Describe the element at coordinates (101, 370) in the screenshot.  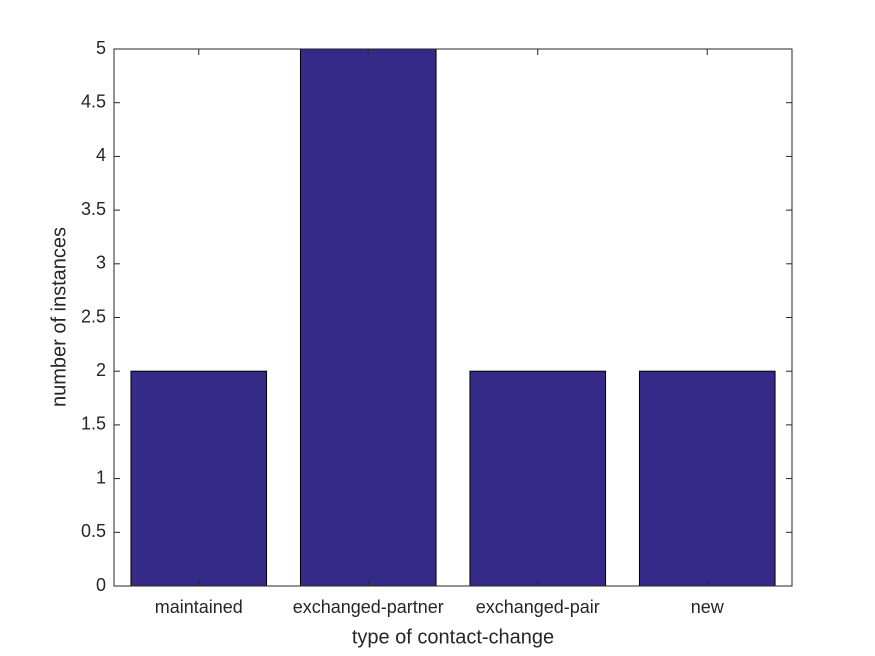
I see `y-tick-label: 2` at that location.